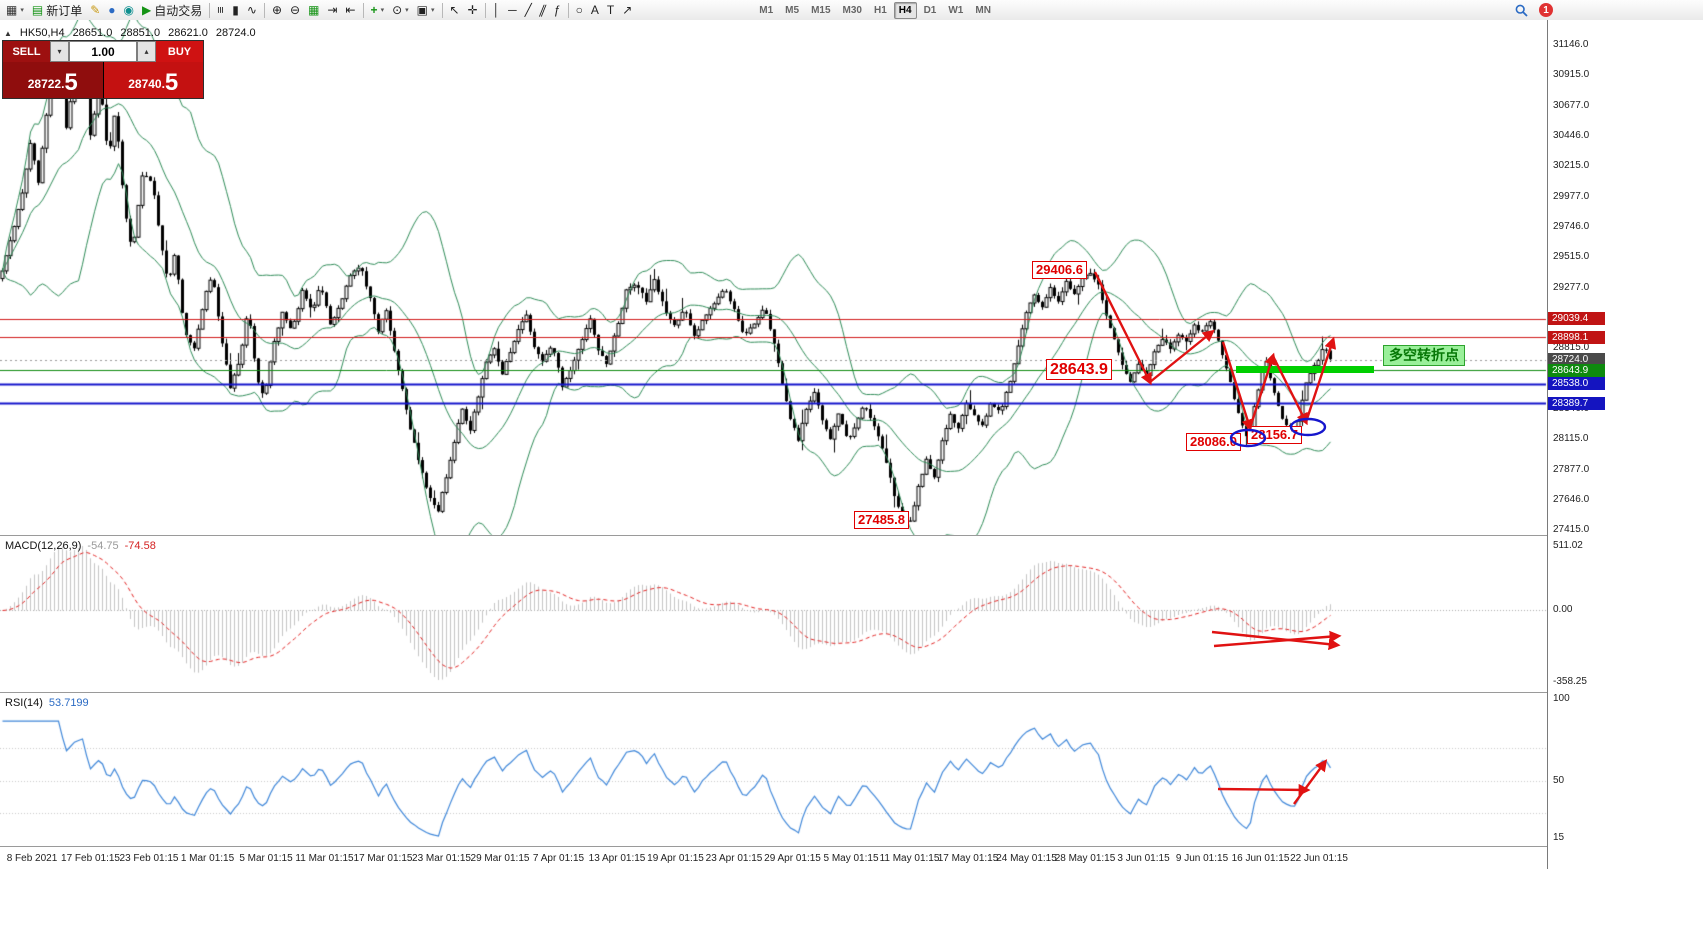 Image resolution: width=1703 pixels, height=942 pixels. What do you see at coordinates (880, 10) in the screenshot?
I see `timeframe-h1: H1` at bounding box center [880, 10].